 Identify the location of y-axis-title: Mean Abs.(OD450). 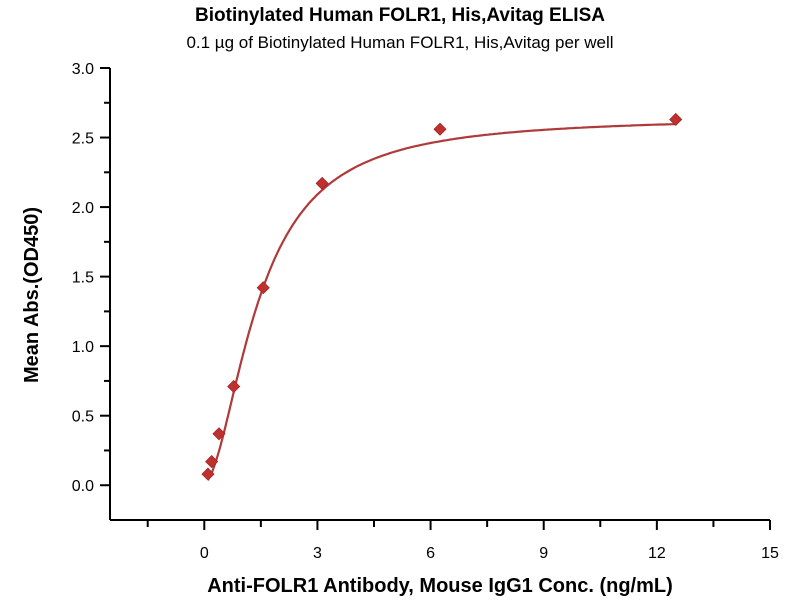
(32, 295).